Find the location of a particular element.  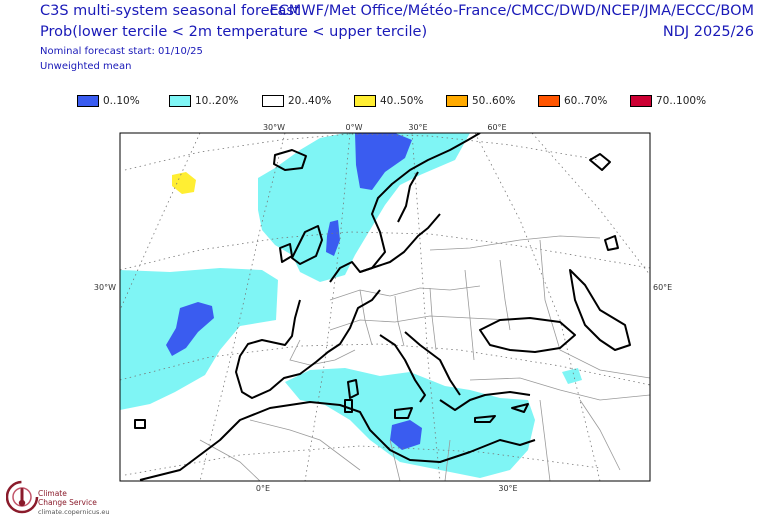

legend-label: 60..70% is located at coordinates (586, 101).